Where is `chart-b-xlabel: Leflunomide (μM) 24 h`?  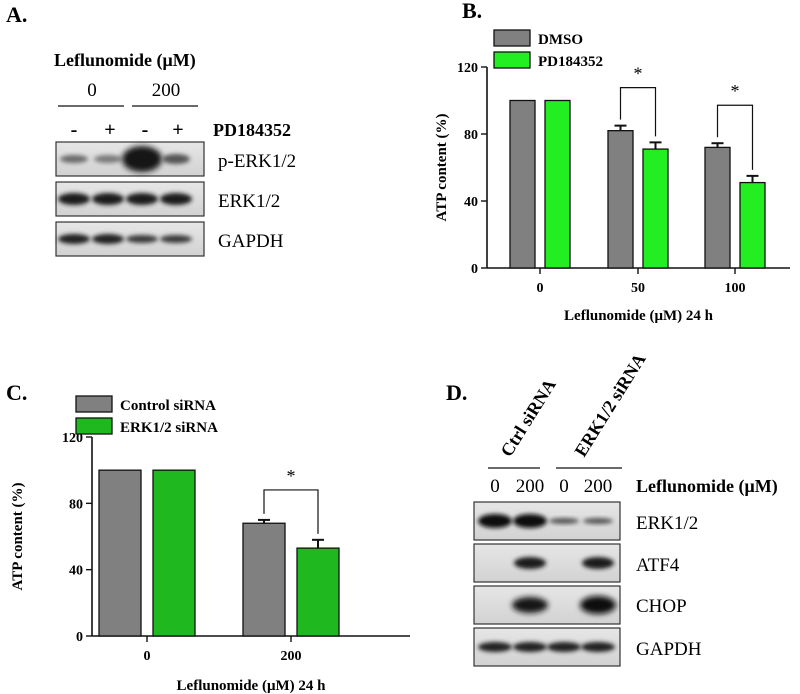
chart-b-xlabel: Leflunomide (μM) 24 h is located at coordinates (639, 316).